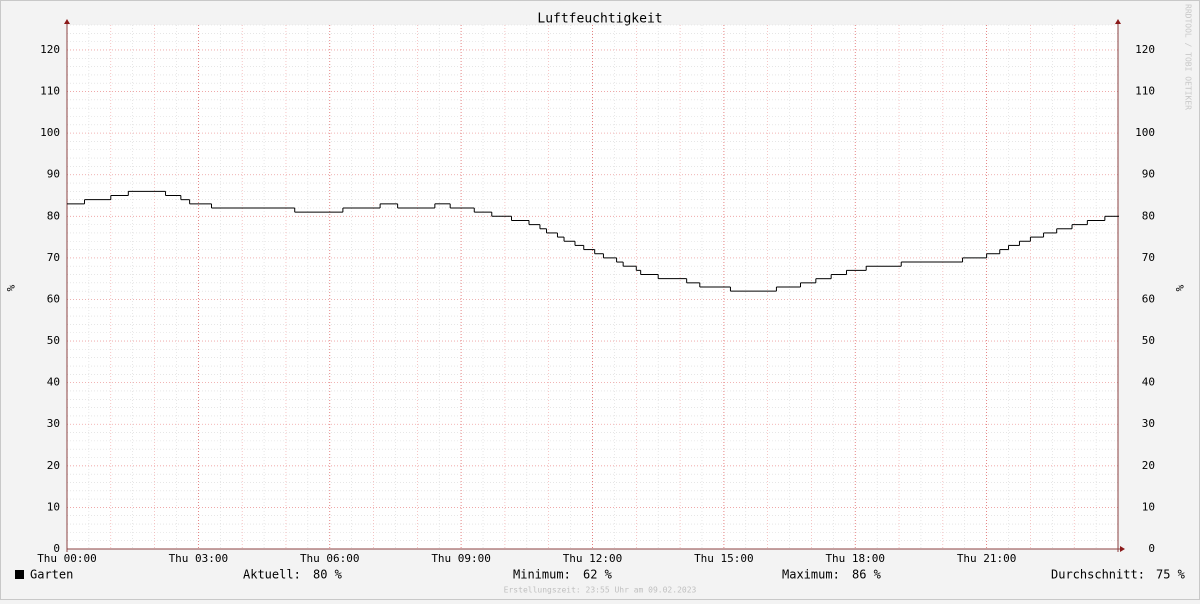 The height and width of the screenshot is (604, 1200). What do you see at coordinates (330, 558) in the screenshot?
I see `x-tick-label: Thu 06:00` at bounding box center [330, 558].